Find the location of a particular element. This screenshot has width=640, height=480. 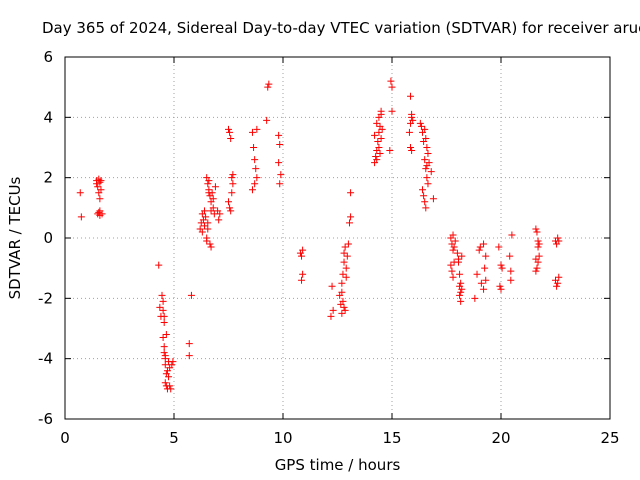

y-tick-label: -4 is located at coordinates (45, 359).